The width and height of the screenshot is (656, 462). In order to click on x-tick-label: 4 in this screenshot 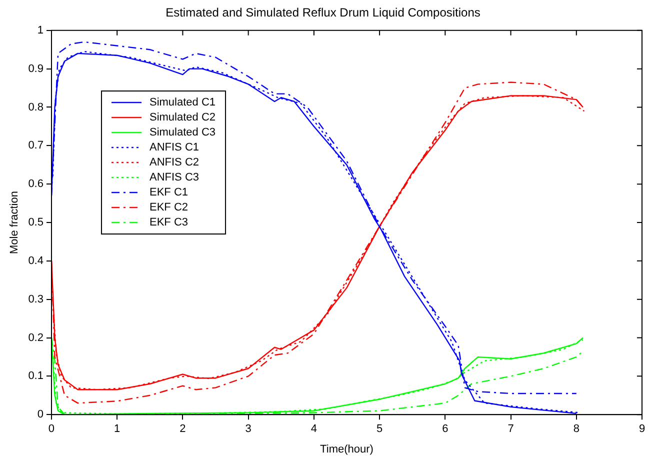, I will do `click(313, 429)`.